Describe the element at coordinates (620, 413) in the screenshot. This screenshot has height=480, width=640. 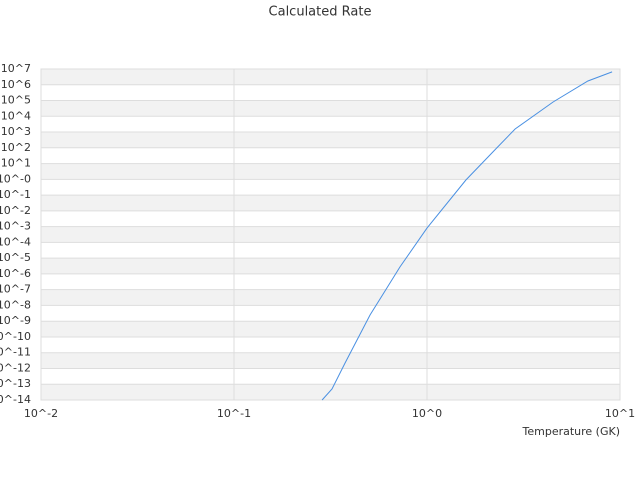
I see `x-tick-label: 10^1` at that location.